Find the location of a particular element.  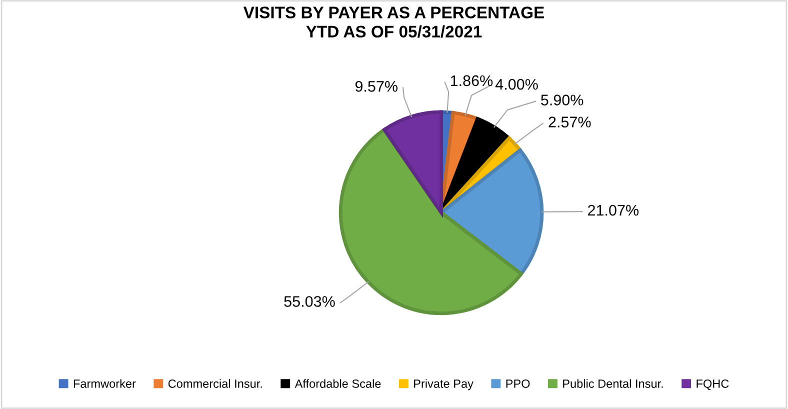

legend-label: Farmworker is located at coordinates (105, 383).